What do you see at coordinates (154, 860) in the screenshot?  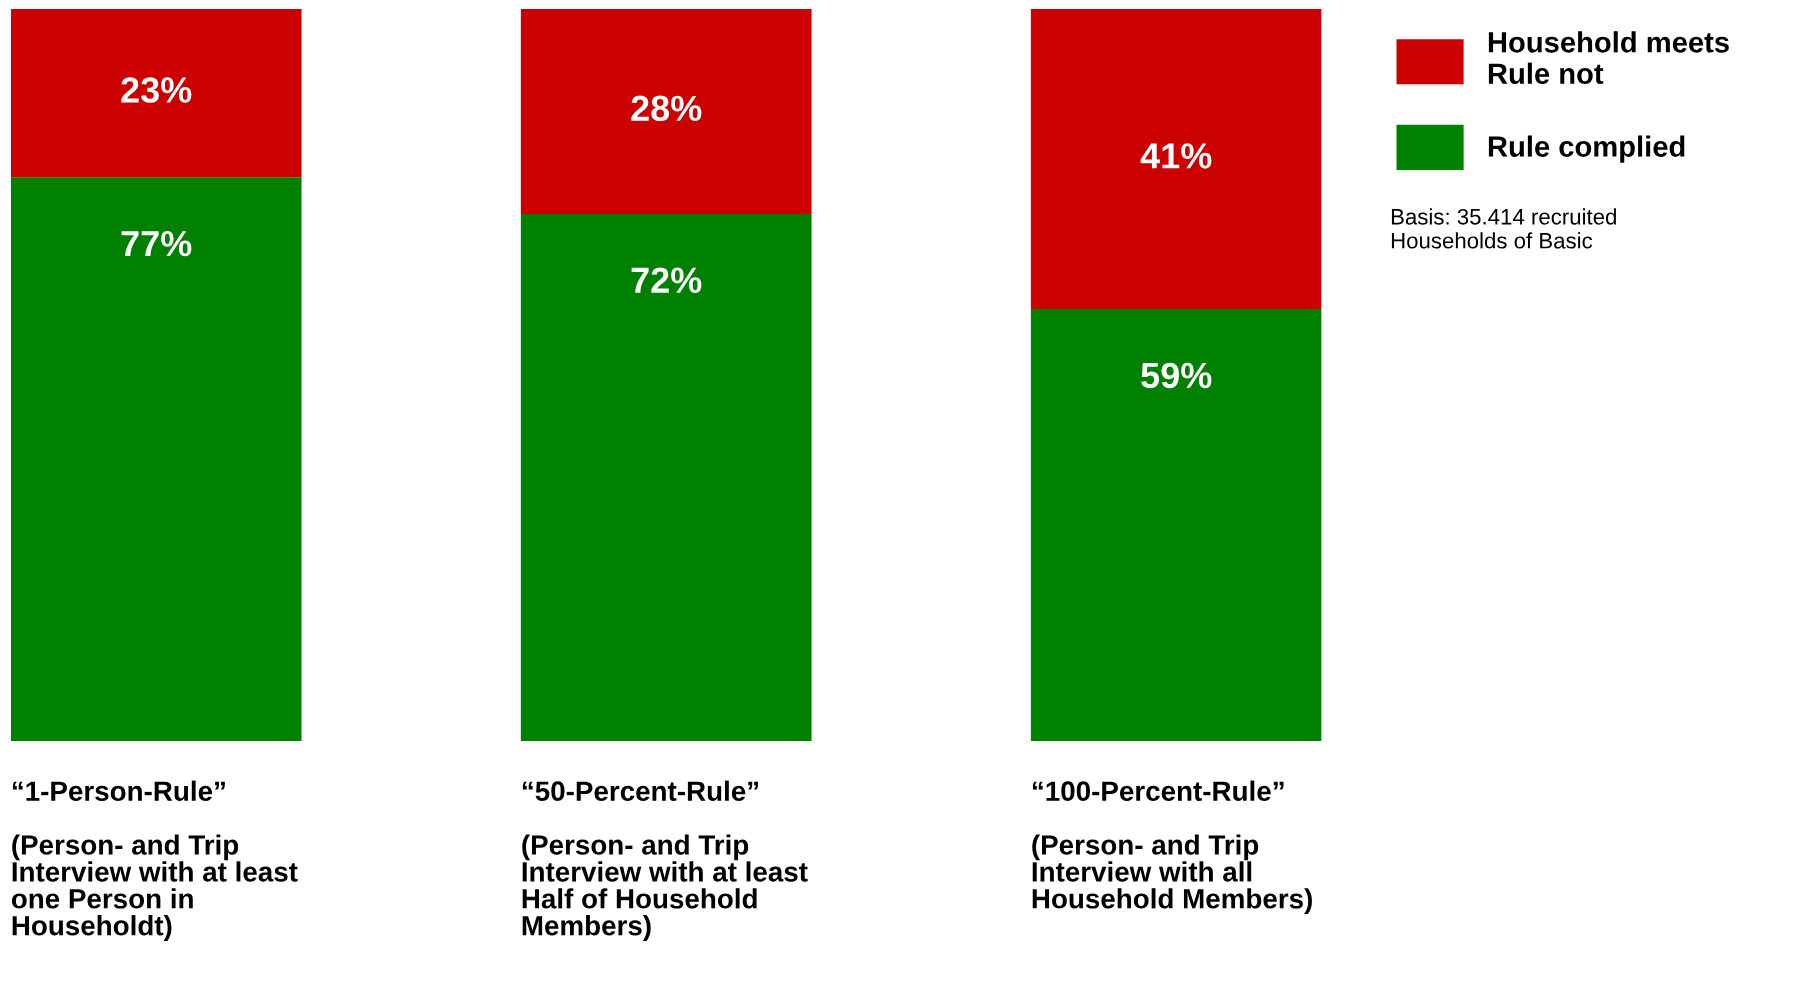 I see `category-label: “1-Person-Rule” (Person- and Trip Interview with at least one Person in Householdt)` at bounding box center [154, 860].